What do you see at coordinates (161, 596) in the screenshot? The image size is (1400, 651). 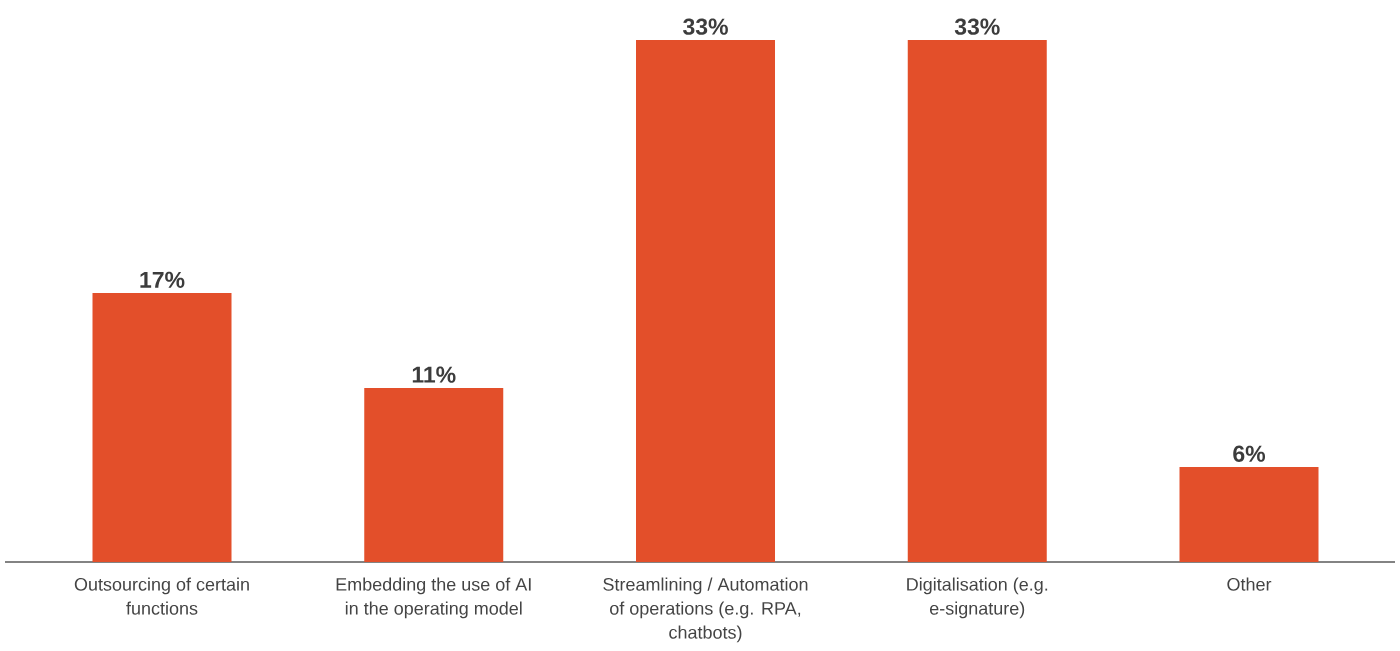 I see `x-tick-label: Outsourcing of certain functions` at bounding box center [161, 596].